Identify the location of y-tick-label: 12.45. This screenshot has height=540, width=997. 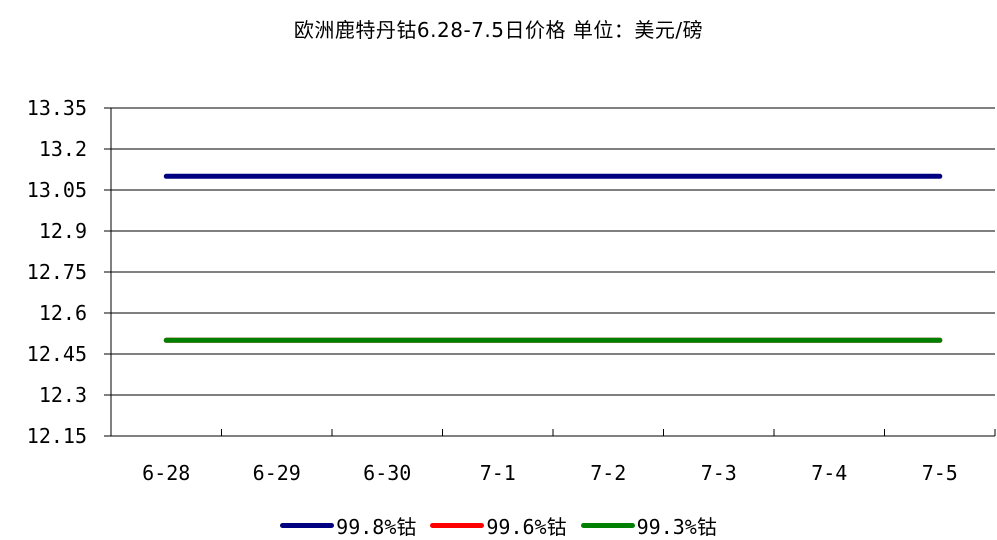
(57, 354).